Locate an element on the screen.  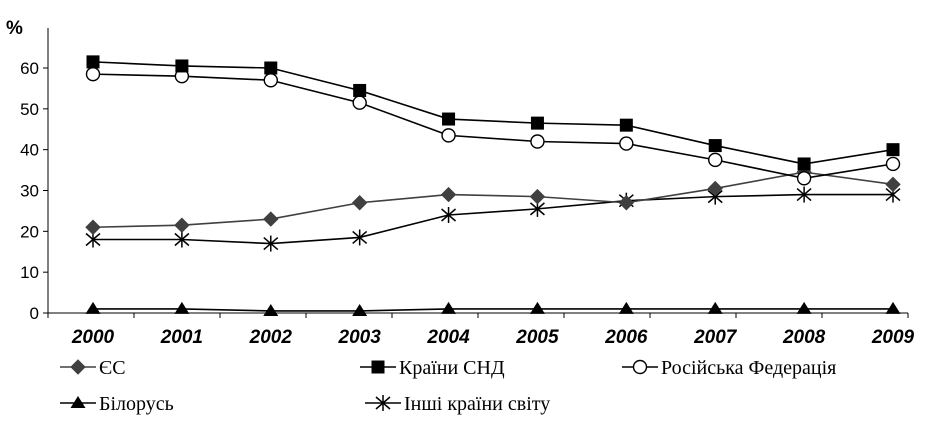
legend-item: Країни СНД is located at coordinates (432, 368).